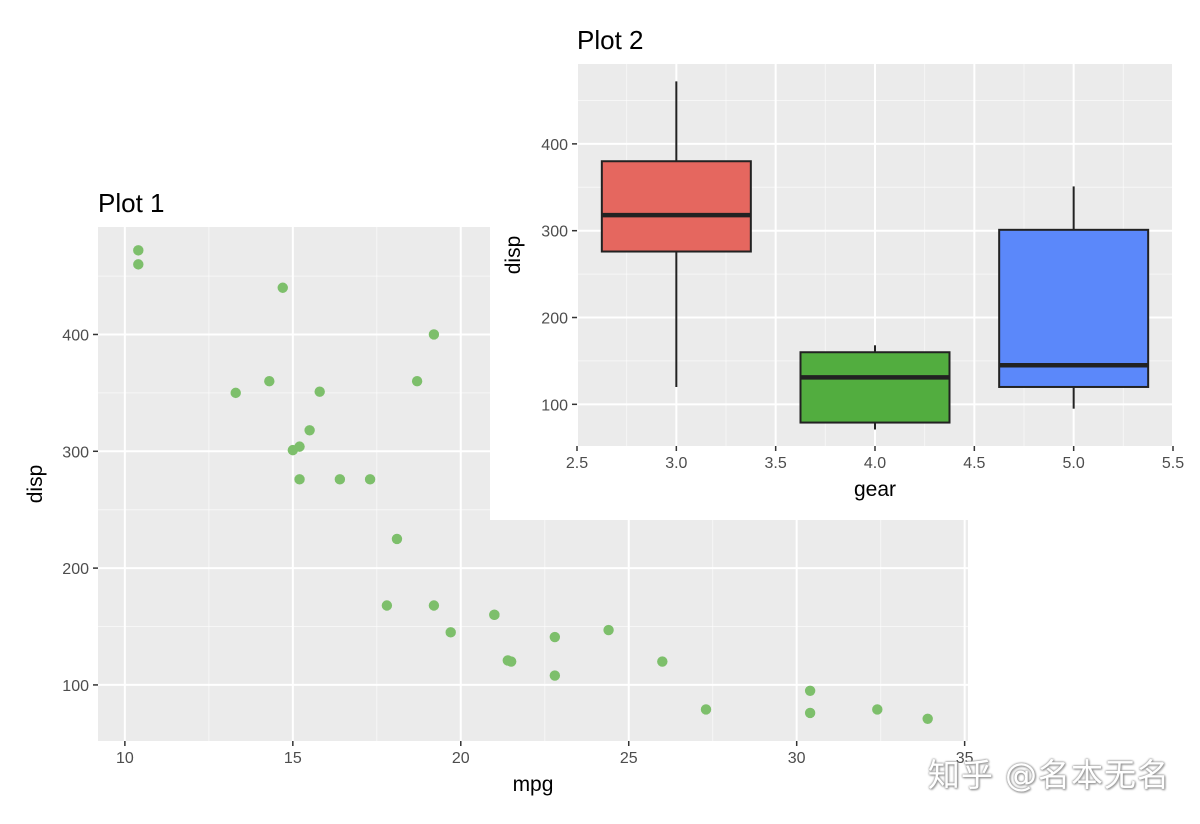 The image size is (1200, 824). I want to click on plot2-x-tick-label: 4.0, so click(875, 463).